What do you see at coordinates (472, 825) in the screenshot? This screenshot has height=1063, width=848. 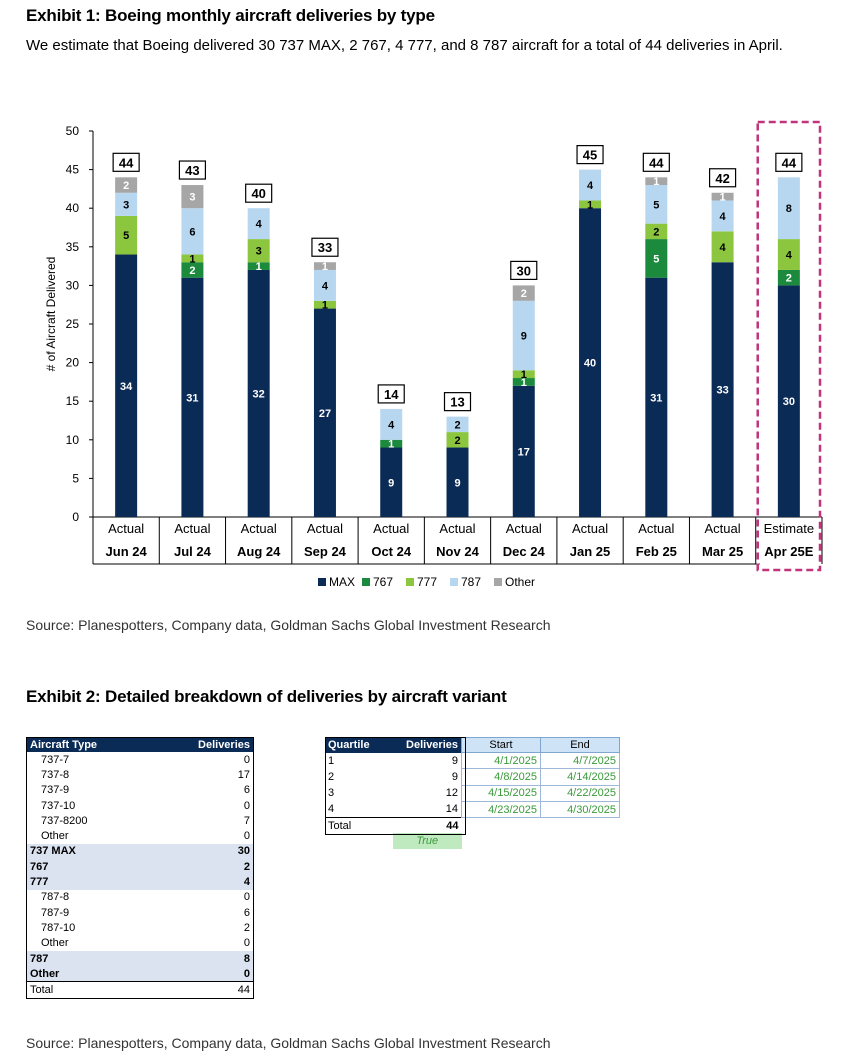 I see `quartile-total-row: Total 44` at bounding box center [472, 825].